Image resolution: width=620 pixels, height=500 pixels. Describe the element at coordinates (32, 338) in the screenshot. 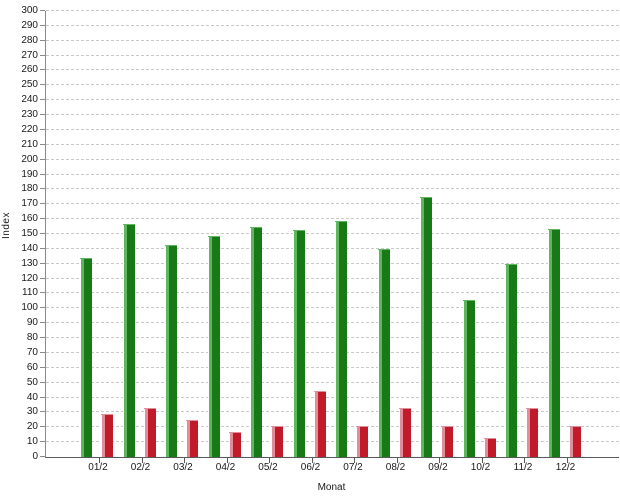

I see `y-axis-tick-label: 80` at that location.